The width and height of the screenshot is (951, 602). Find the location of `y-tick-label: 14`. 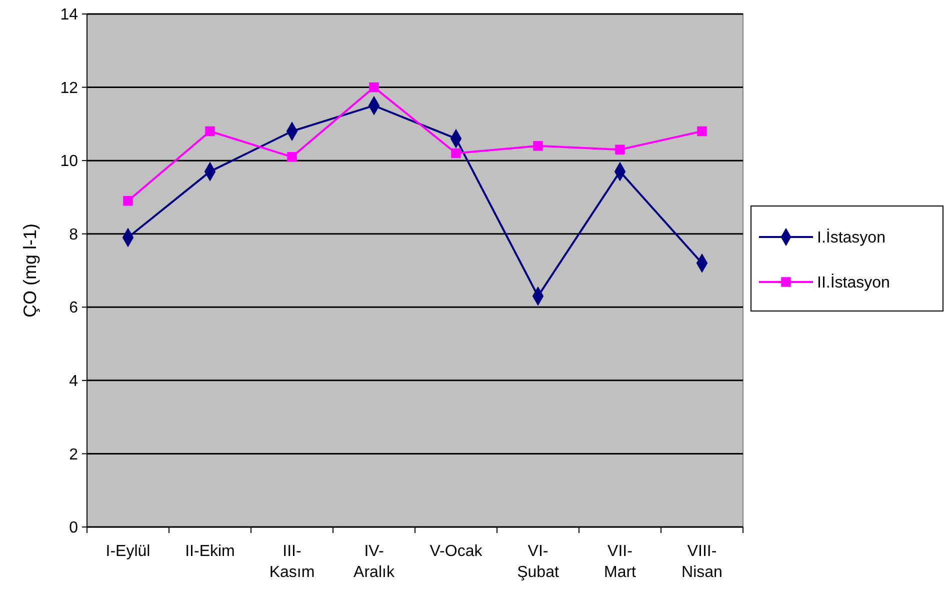

y-tick-label: 14 is located at coordinates (69, 15).